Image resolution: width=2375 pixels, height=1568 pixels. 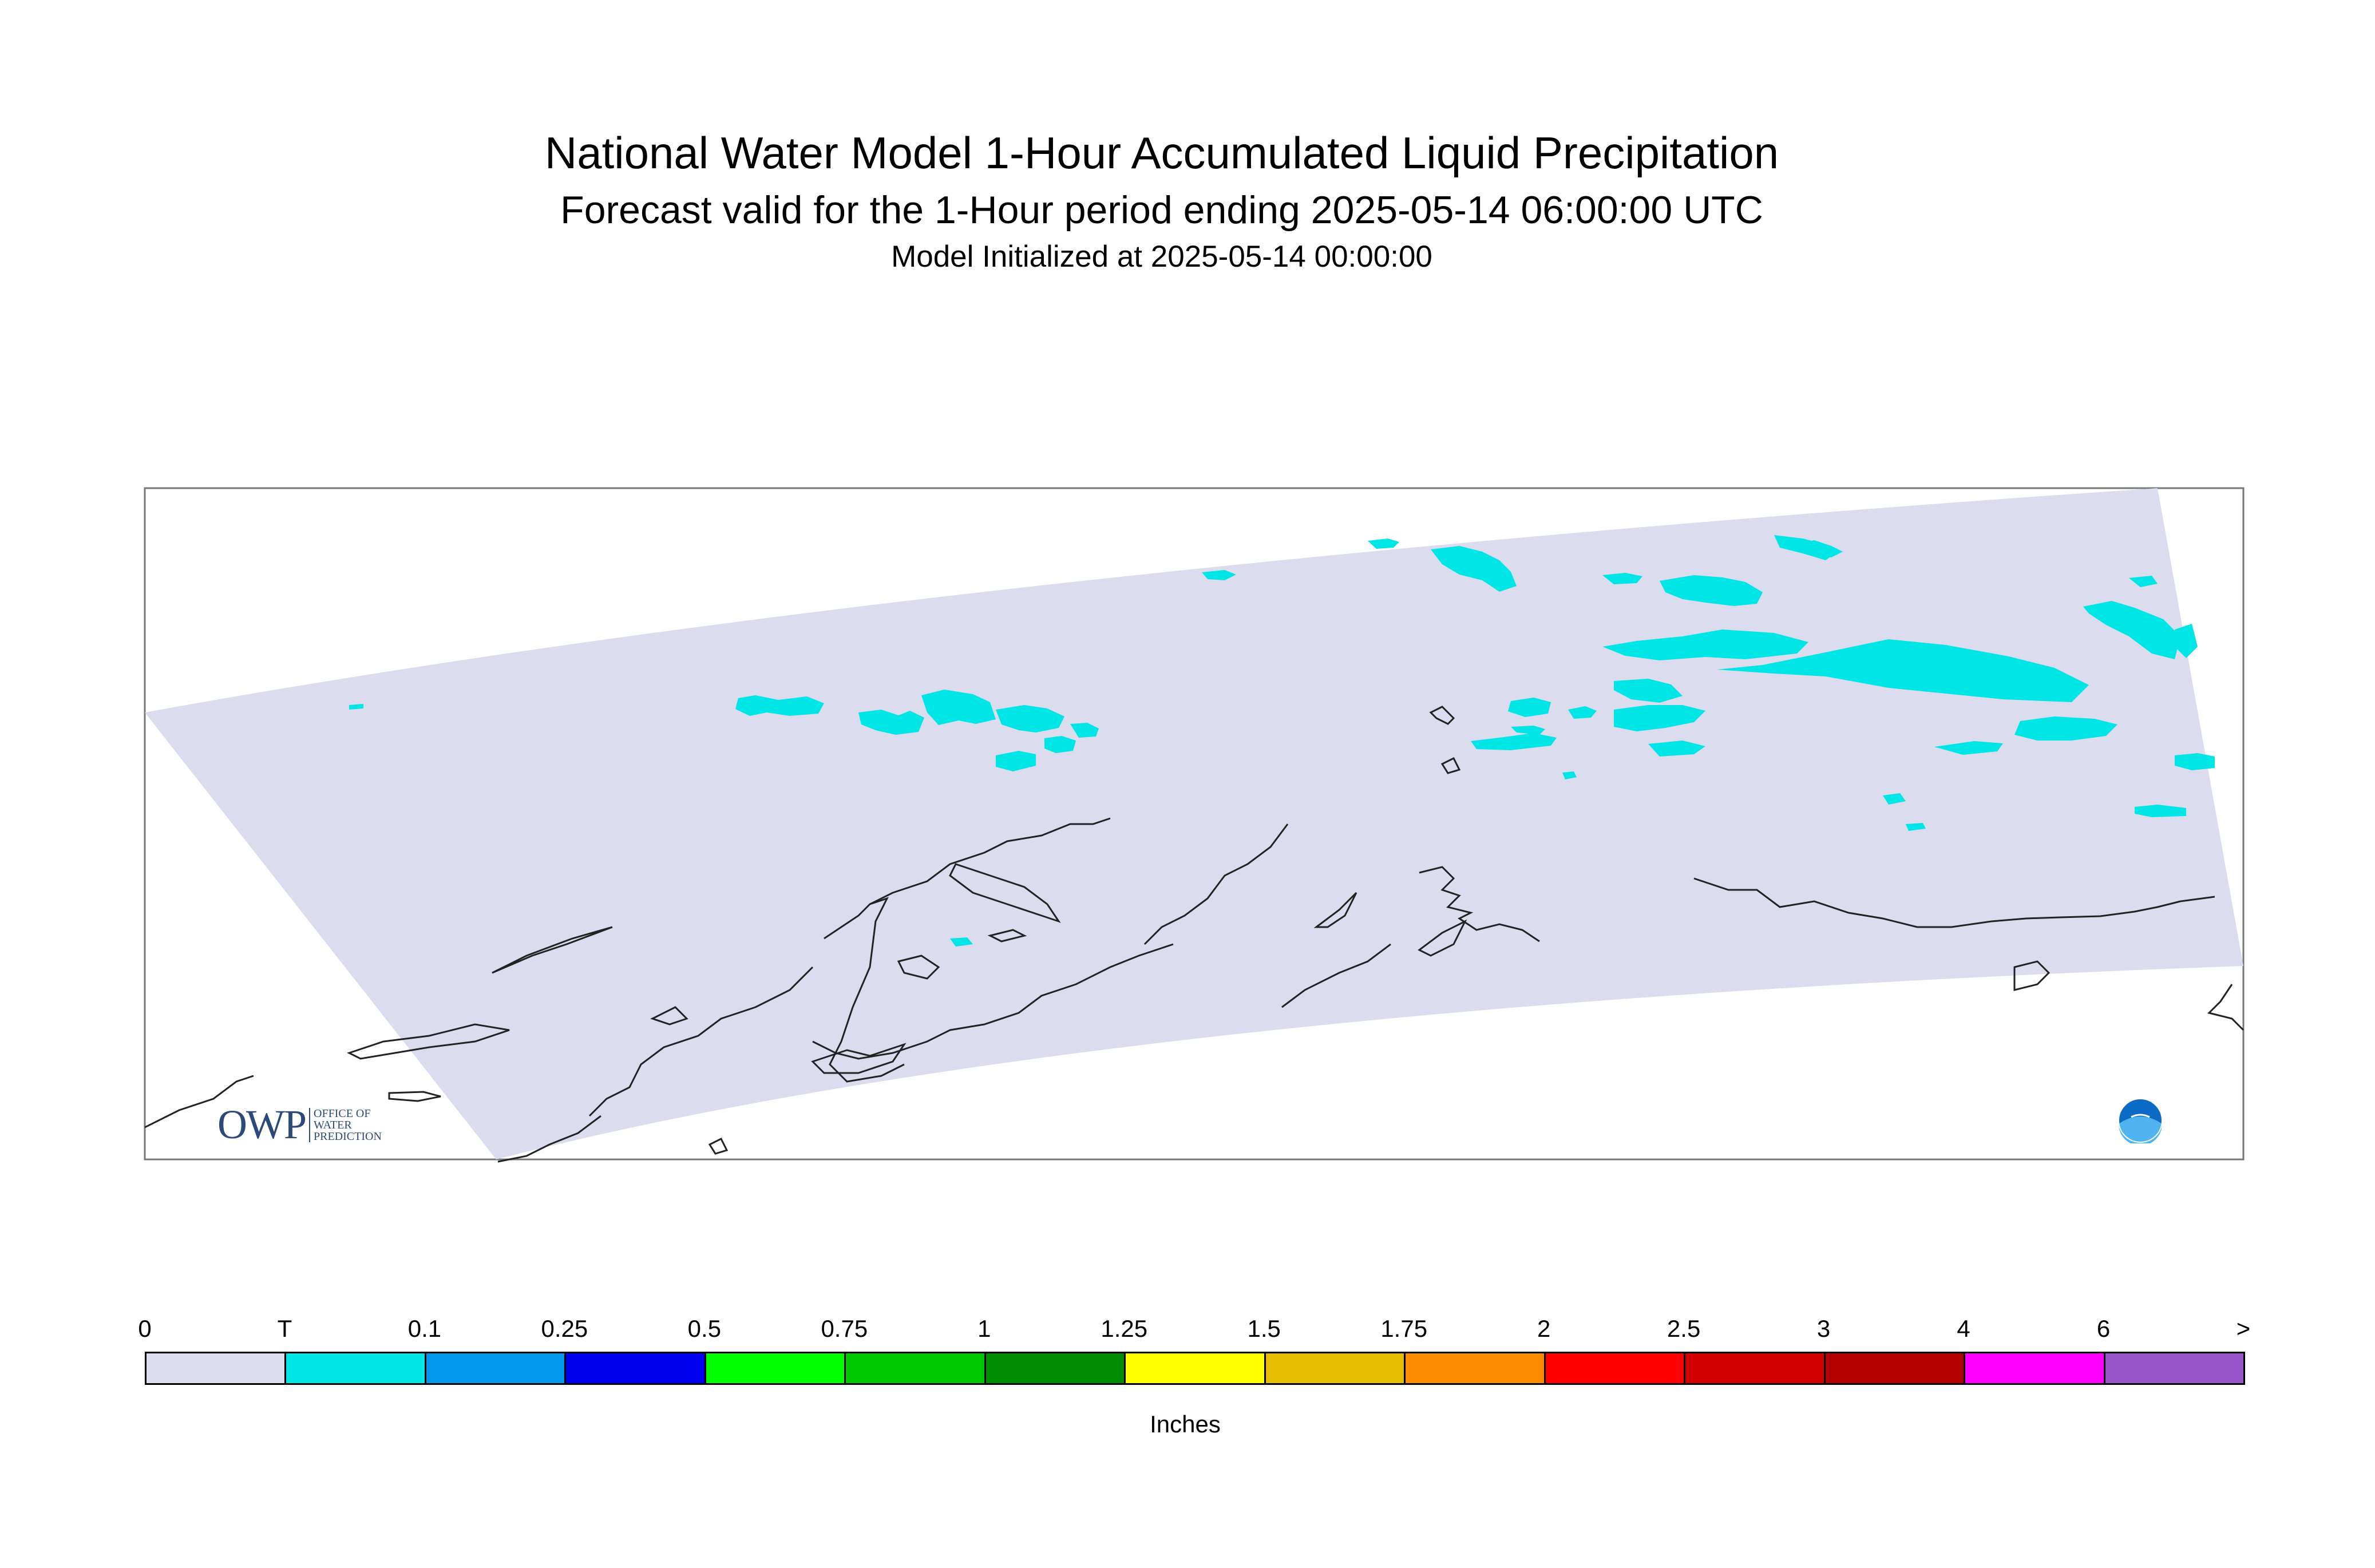 I want to click on colorbar-tick-label: 4, so click(x=1964, y=1328).